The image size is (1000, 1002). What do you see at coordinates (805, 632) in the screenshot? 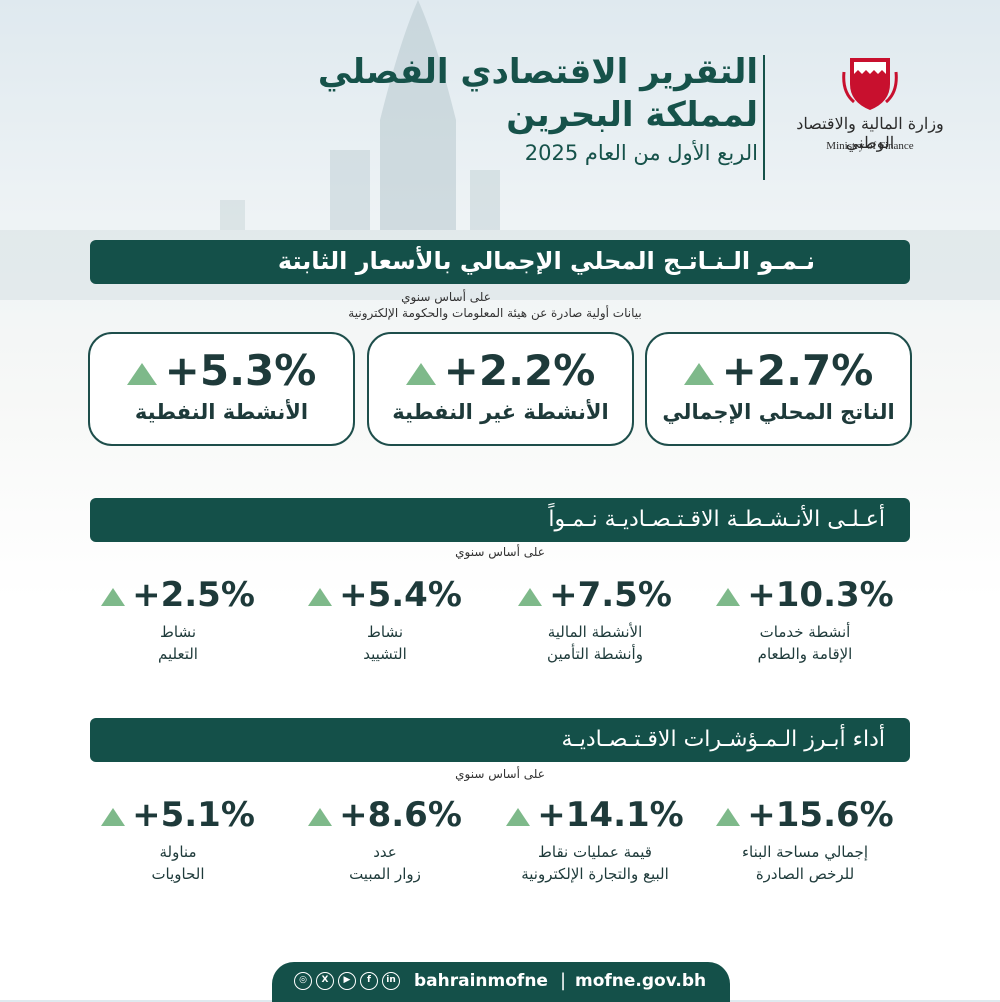
I see `activity-label-1: أنشطة خدمات` at bounding box center [805, 632].